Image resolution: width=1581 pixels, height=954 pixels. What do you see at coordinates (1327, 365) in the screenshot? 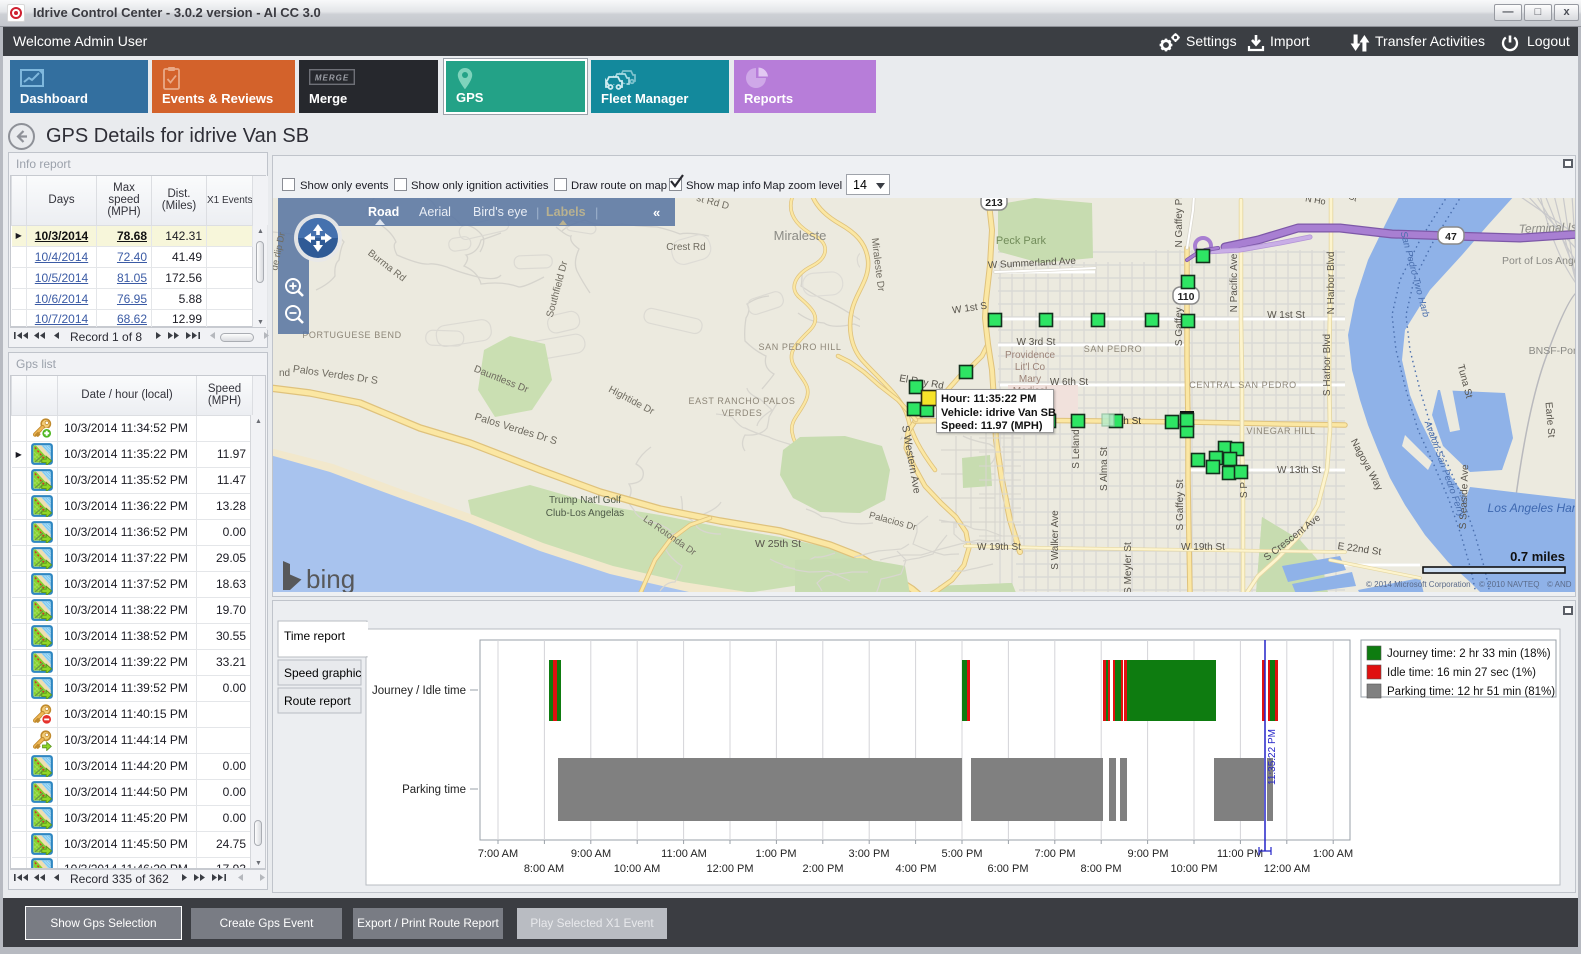
I see `svg-text: S Harbor Blvd` at bounding box center [1327, 365].